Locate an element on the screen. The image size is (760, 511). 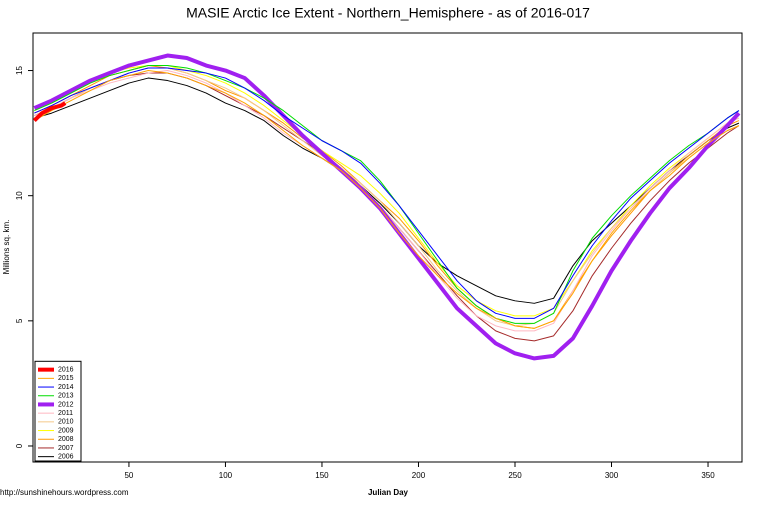
legend-label: 2010 is located at coordinates (66, 422).